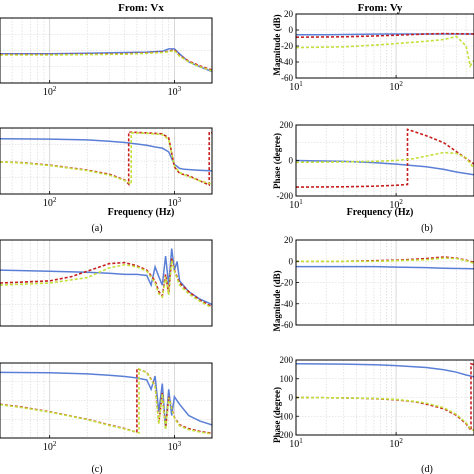 This screenshot has height=474, width=474. I want to click on panel-a-magnitude: 10² 10³, so click(106, 57).